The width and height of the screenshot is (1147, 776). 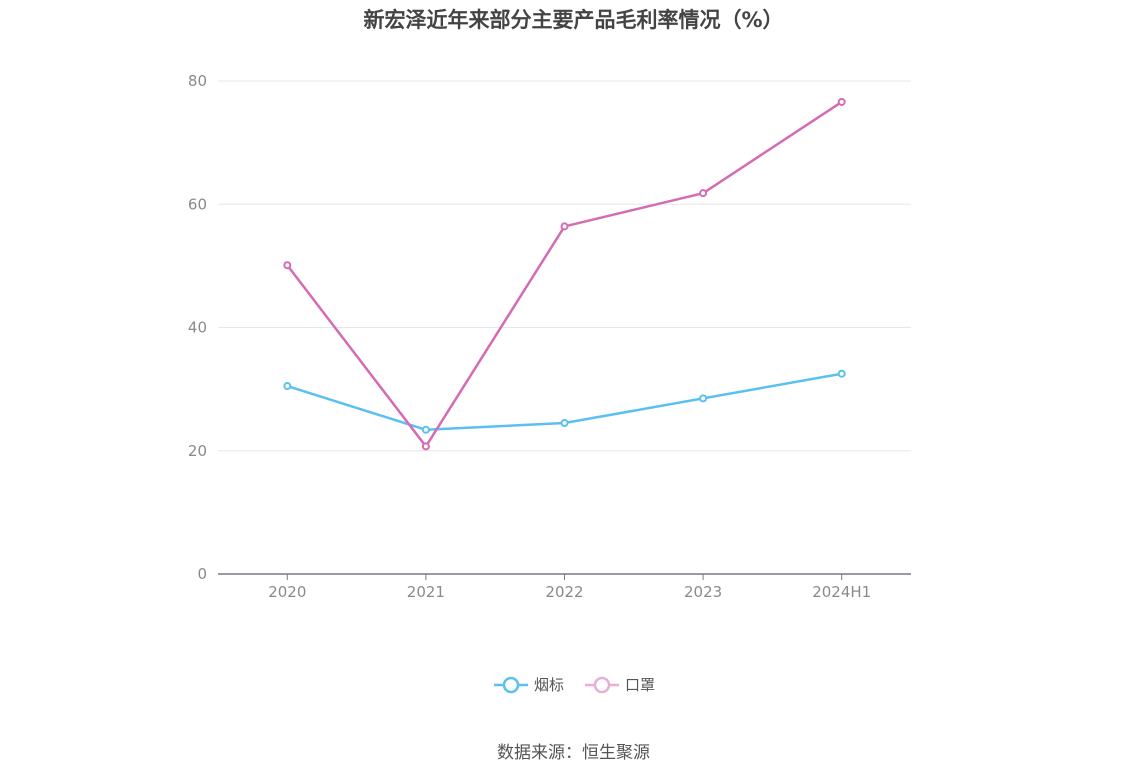 I want to click on y-tick-label: 60, so click(x=197, y=204).